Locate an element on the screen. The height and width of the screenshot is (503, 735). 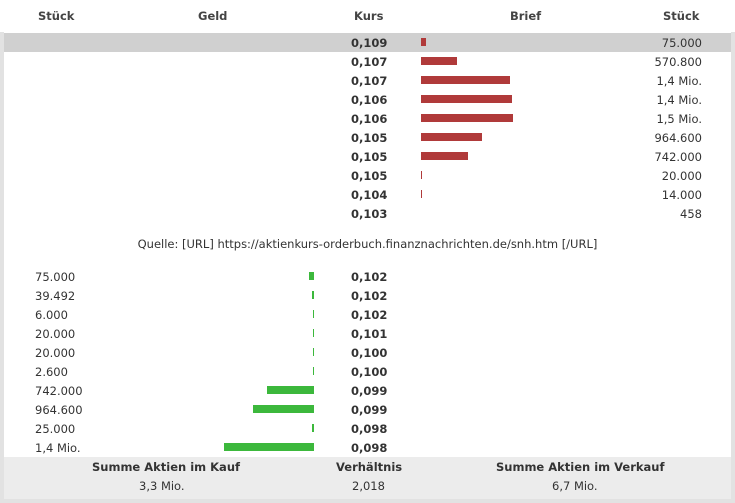
ask-stueck: 742.000 is located at coordinates (678, 157).